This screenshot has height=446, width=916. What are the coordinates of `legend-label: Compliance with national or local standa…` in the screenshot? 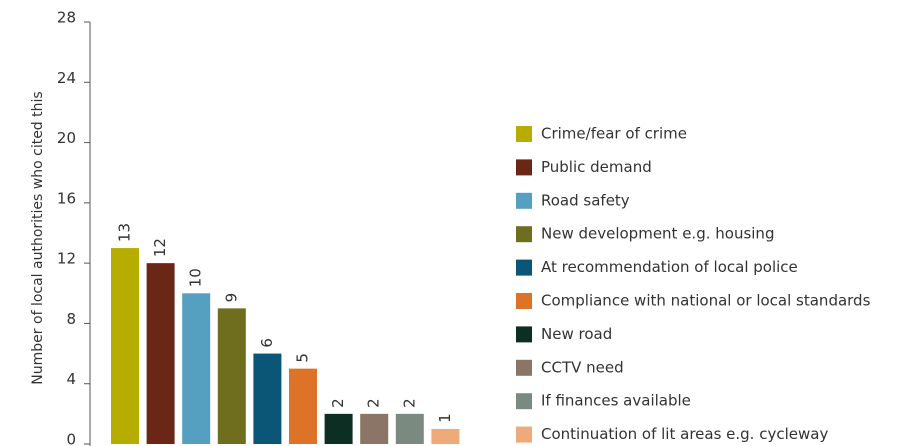 It's located at (706, 301).